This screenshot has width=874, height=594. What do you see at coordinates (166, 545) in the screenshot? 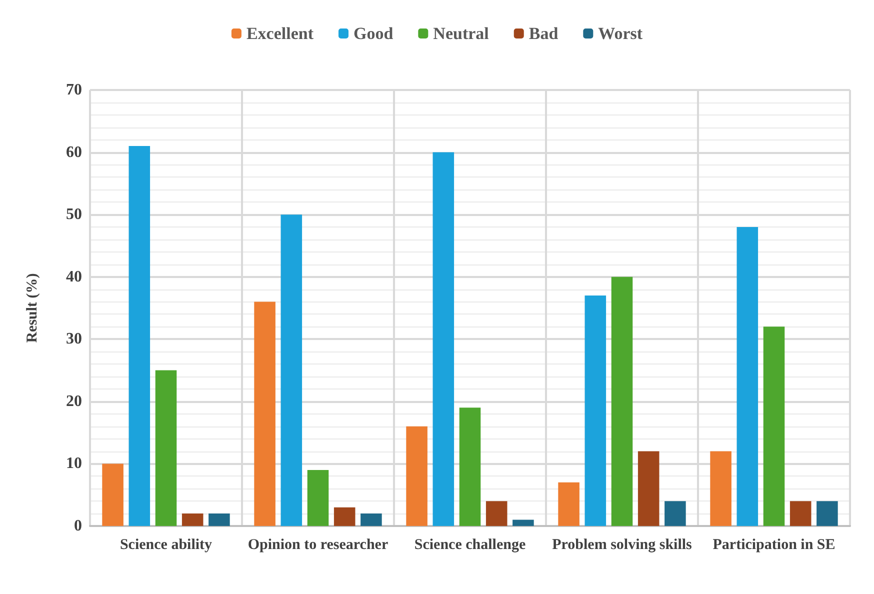
I see `x-tick-label: Science ability` at bounding box center [166, 545].